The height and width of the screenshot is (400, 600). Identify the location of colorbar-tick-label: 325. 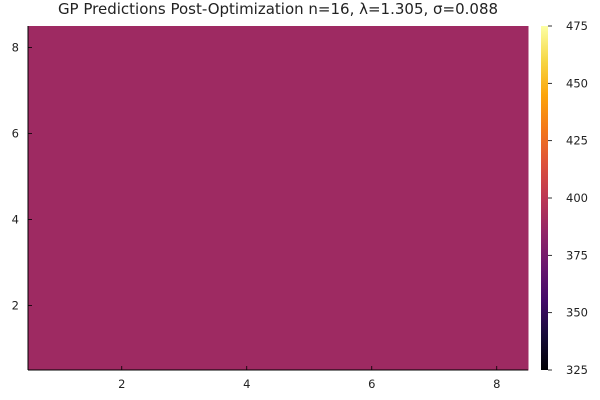
(577, 370).